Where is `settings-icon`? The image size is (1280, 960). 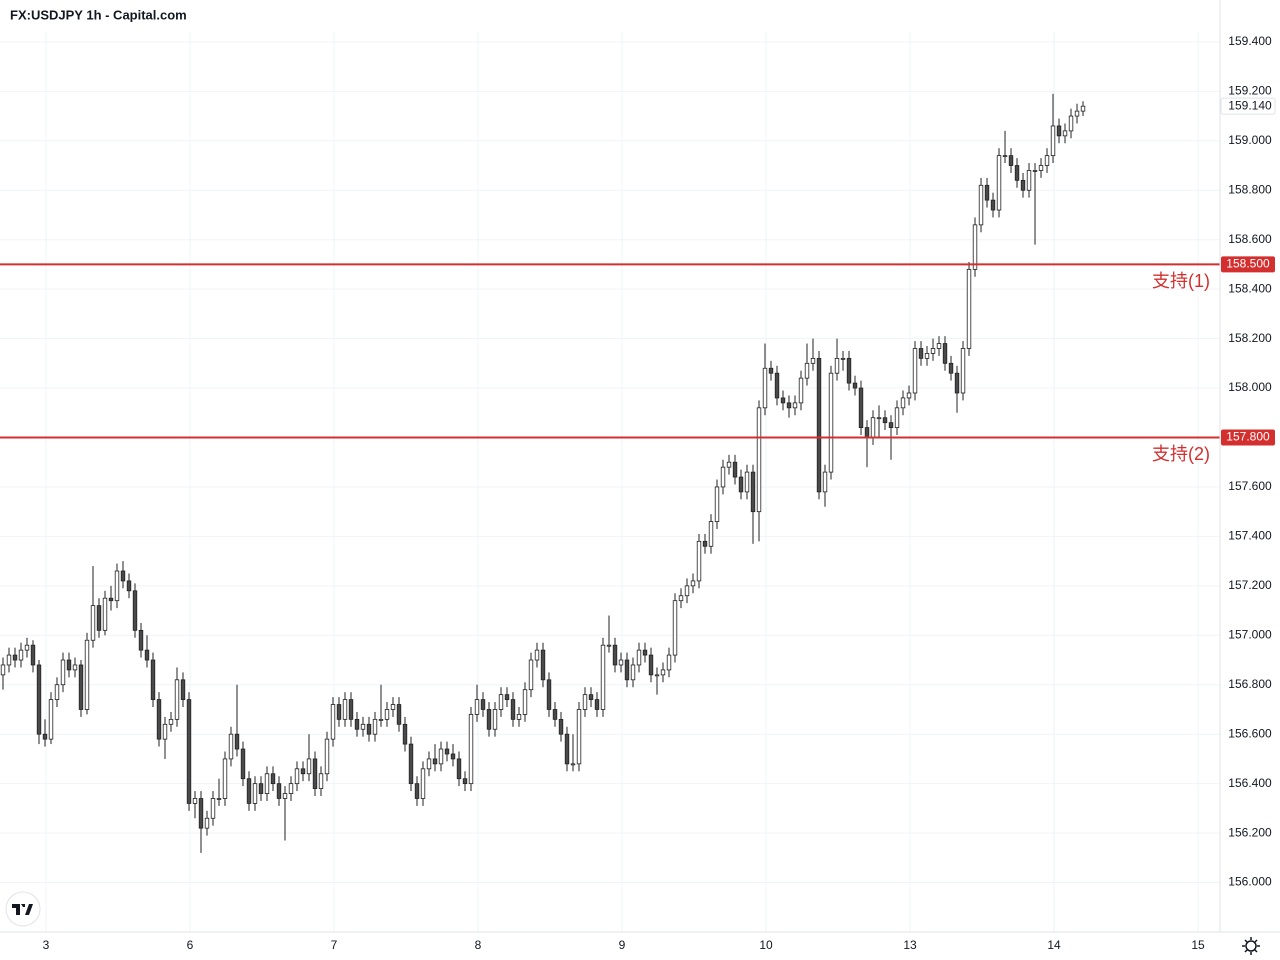 settings-icon is located at coordinates (1251, 946).